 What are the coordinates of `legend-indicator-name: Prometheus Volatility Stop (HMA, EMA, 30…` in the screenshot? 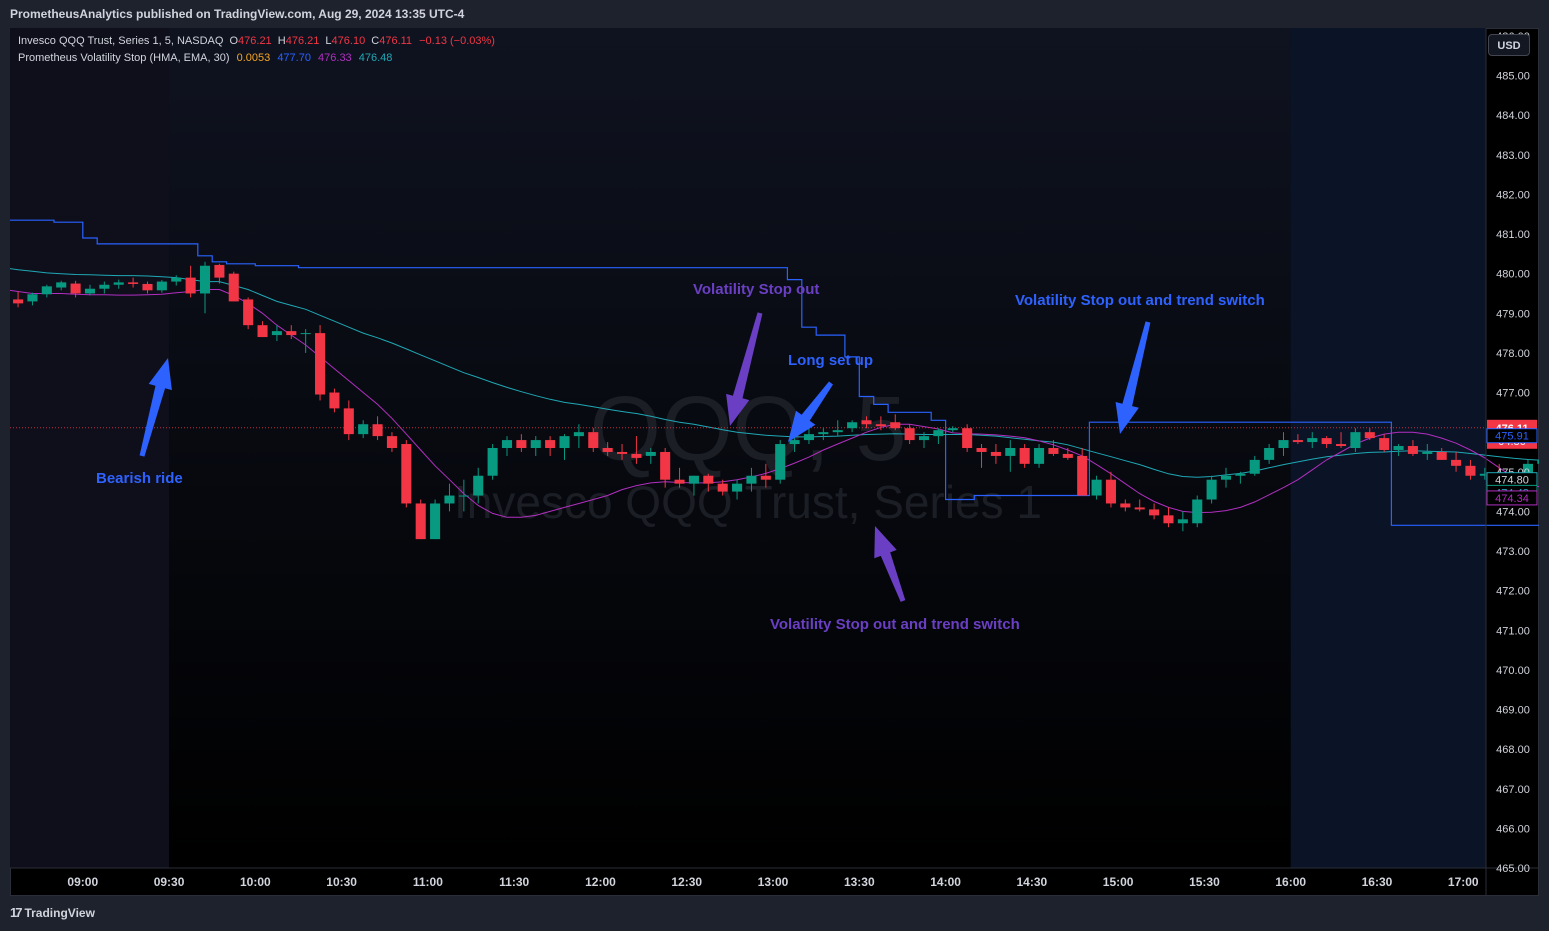 It's located at (124, 58).